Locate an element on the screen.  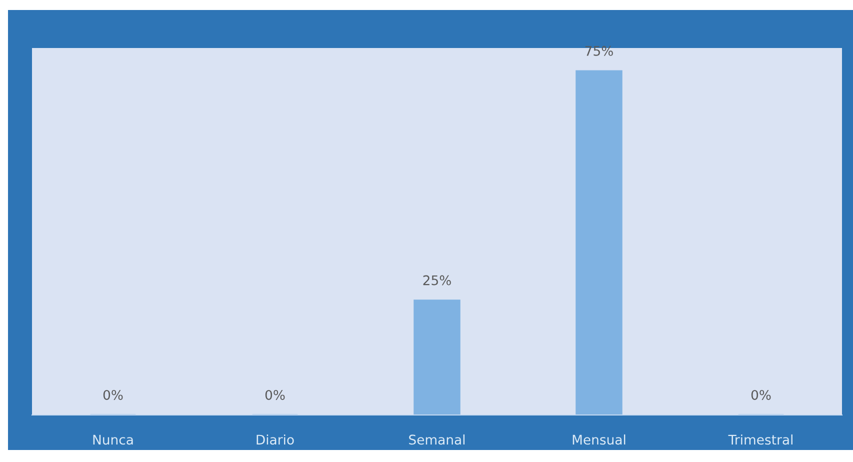
data-label: 75% is located at coordinates (599, 51).